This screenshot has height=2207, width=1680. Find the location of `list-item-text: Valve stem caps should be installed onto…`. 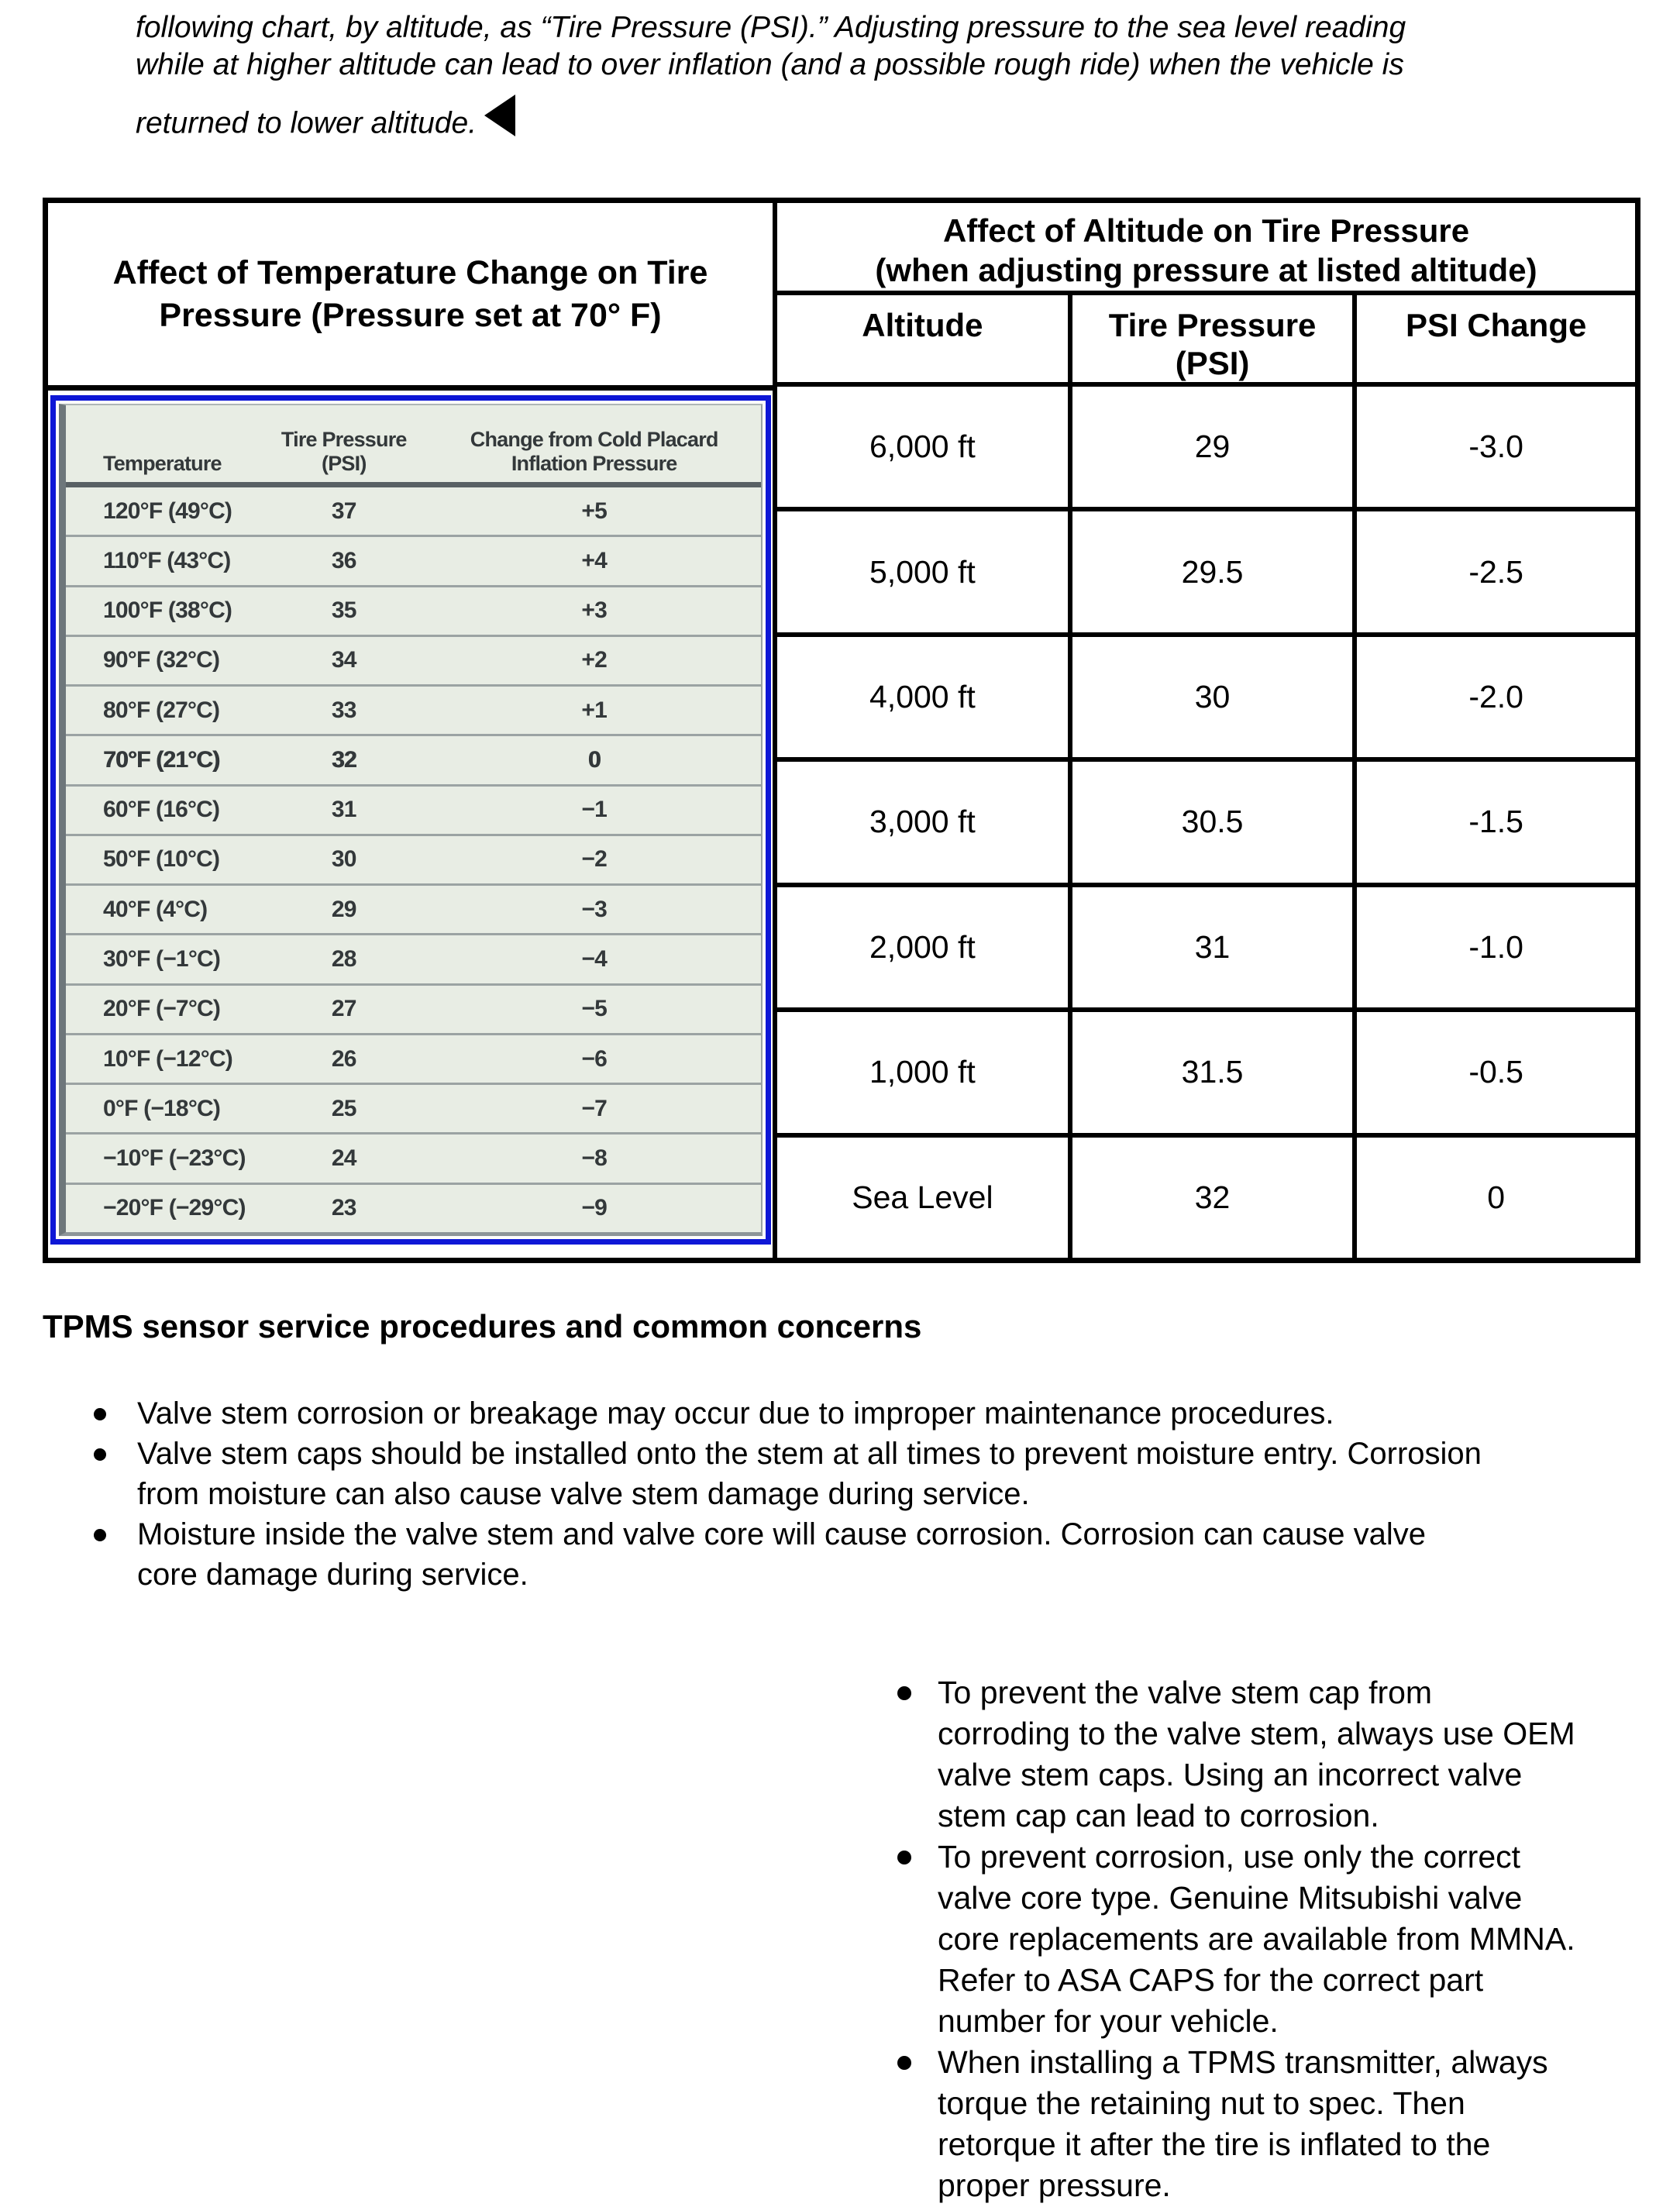

list-item-text: Valve stem caps should be installed onto… is located at coordinates (809, 1474).